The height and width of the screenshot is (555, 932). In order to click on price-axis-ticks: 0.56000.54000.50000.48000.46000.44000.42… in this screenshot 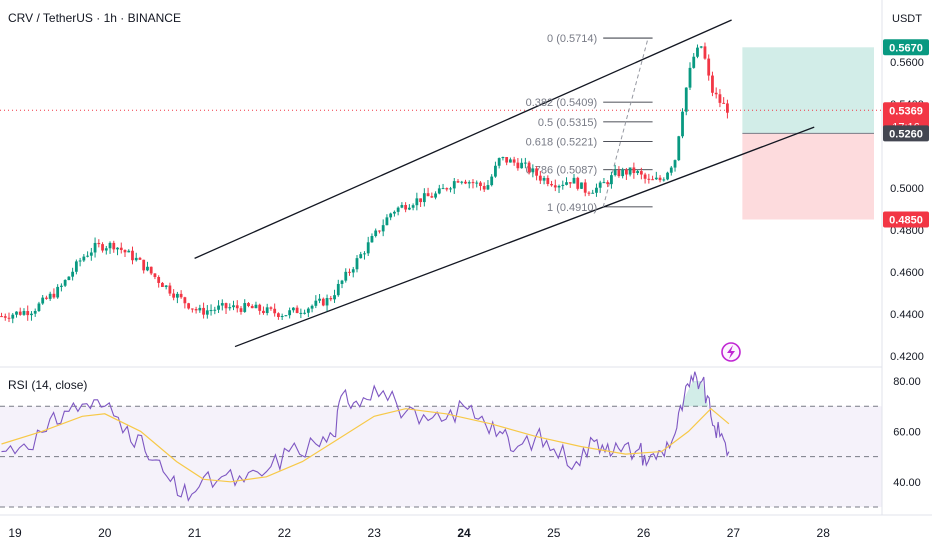, I will do `click(907, 210)`.